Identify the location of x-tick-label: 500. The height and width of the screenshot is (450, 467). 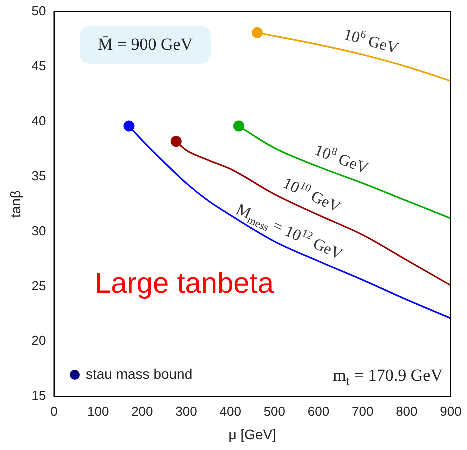
(275, 411).